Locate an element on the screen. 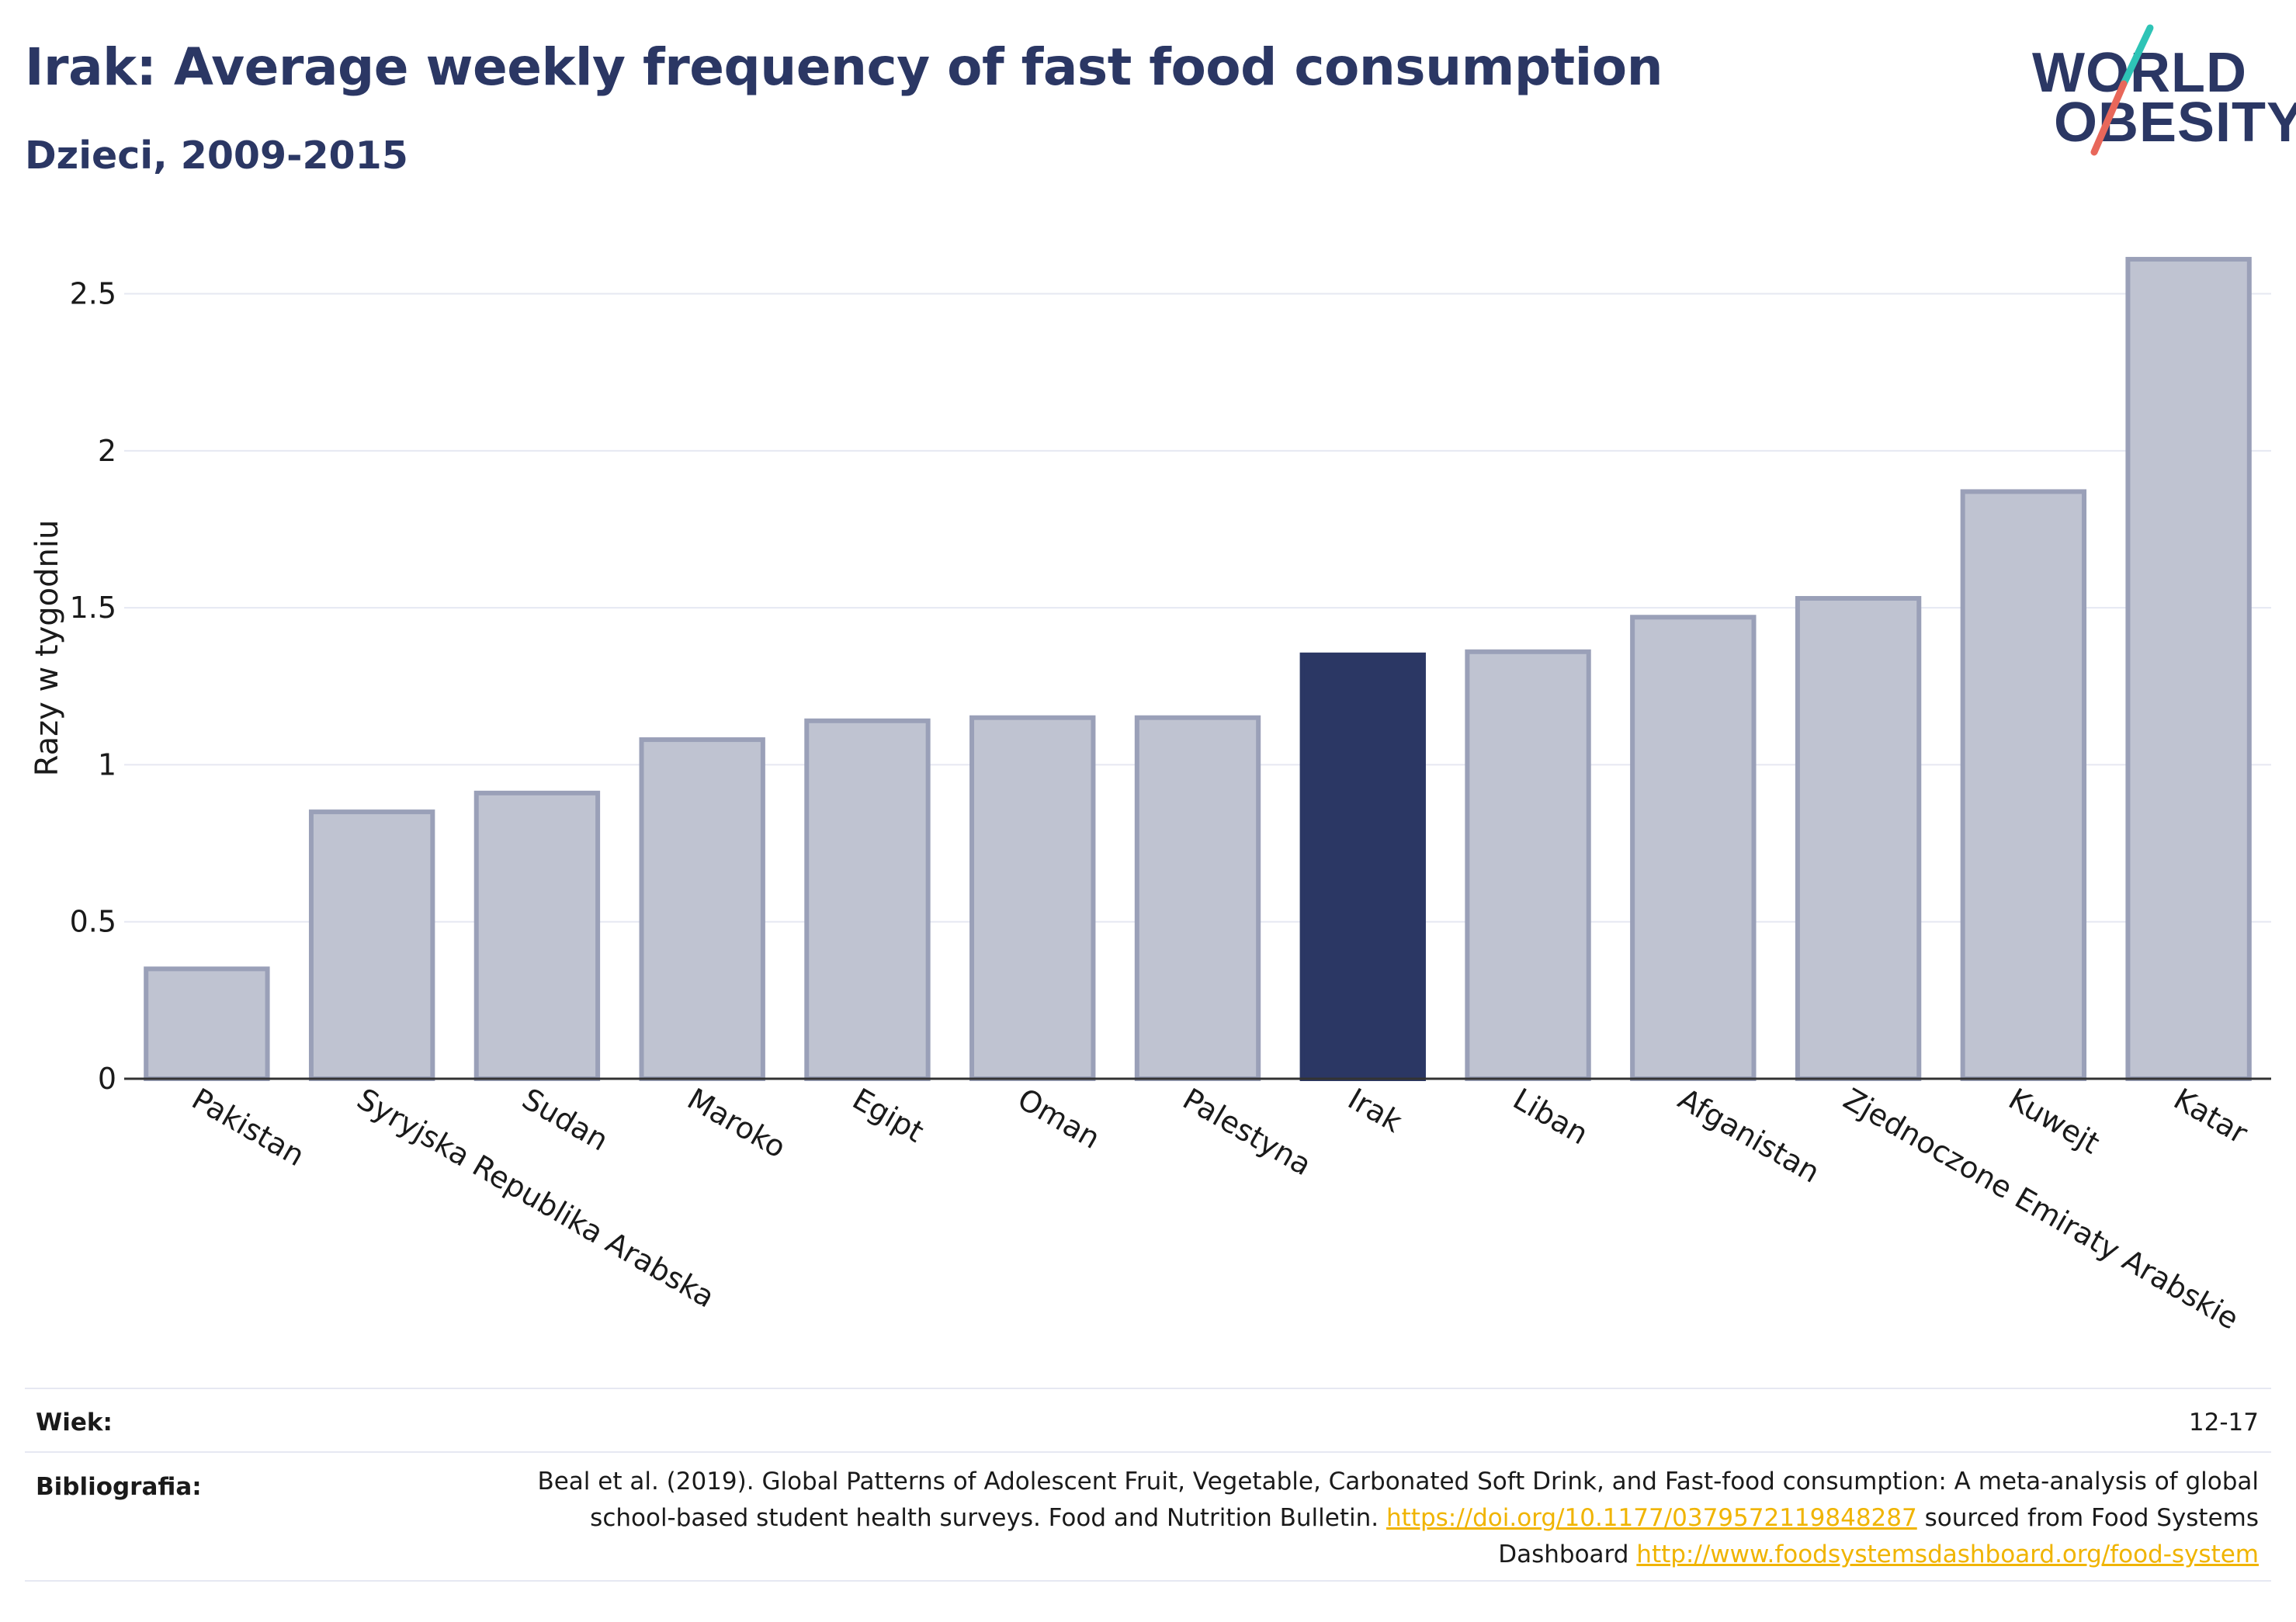  x-tick-label: Sudan is located at coordinates (565, 1120).